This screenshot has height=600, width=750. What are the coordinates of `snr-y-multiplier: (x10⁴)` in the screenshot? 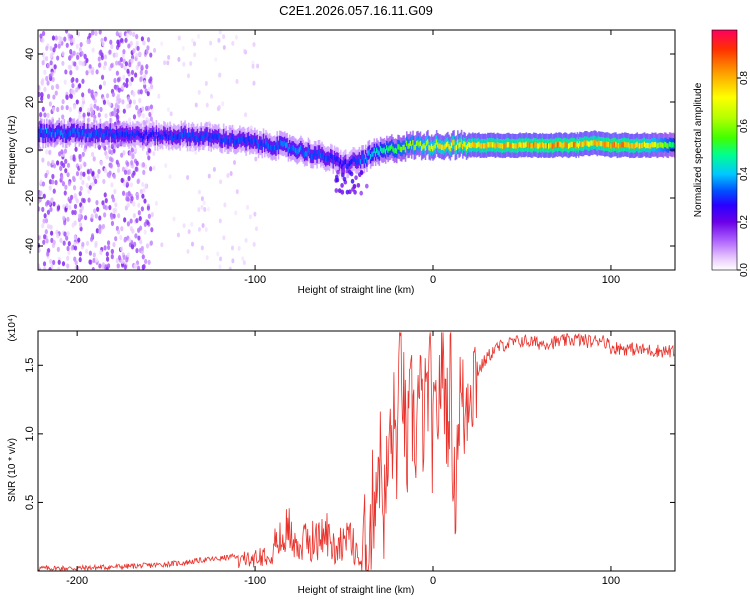 It's located at (12, 327).